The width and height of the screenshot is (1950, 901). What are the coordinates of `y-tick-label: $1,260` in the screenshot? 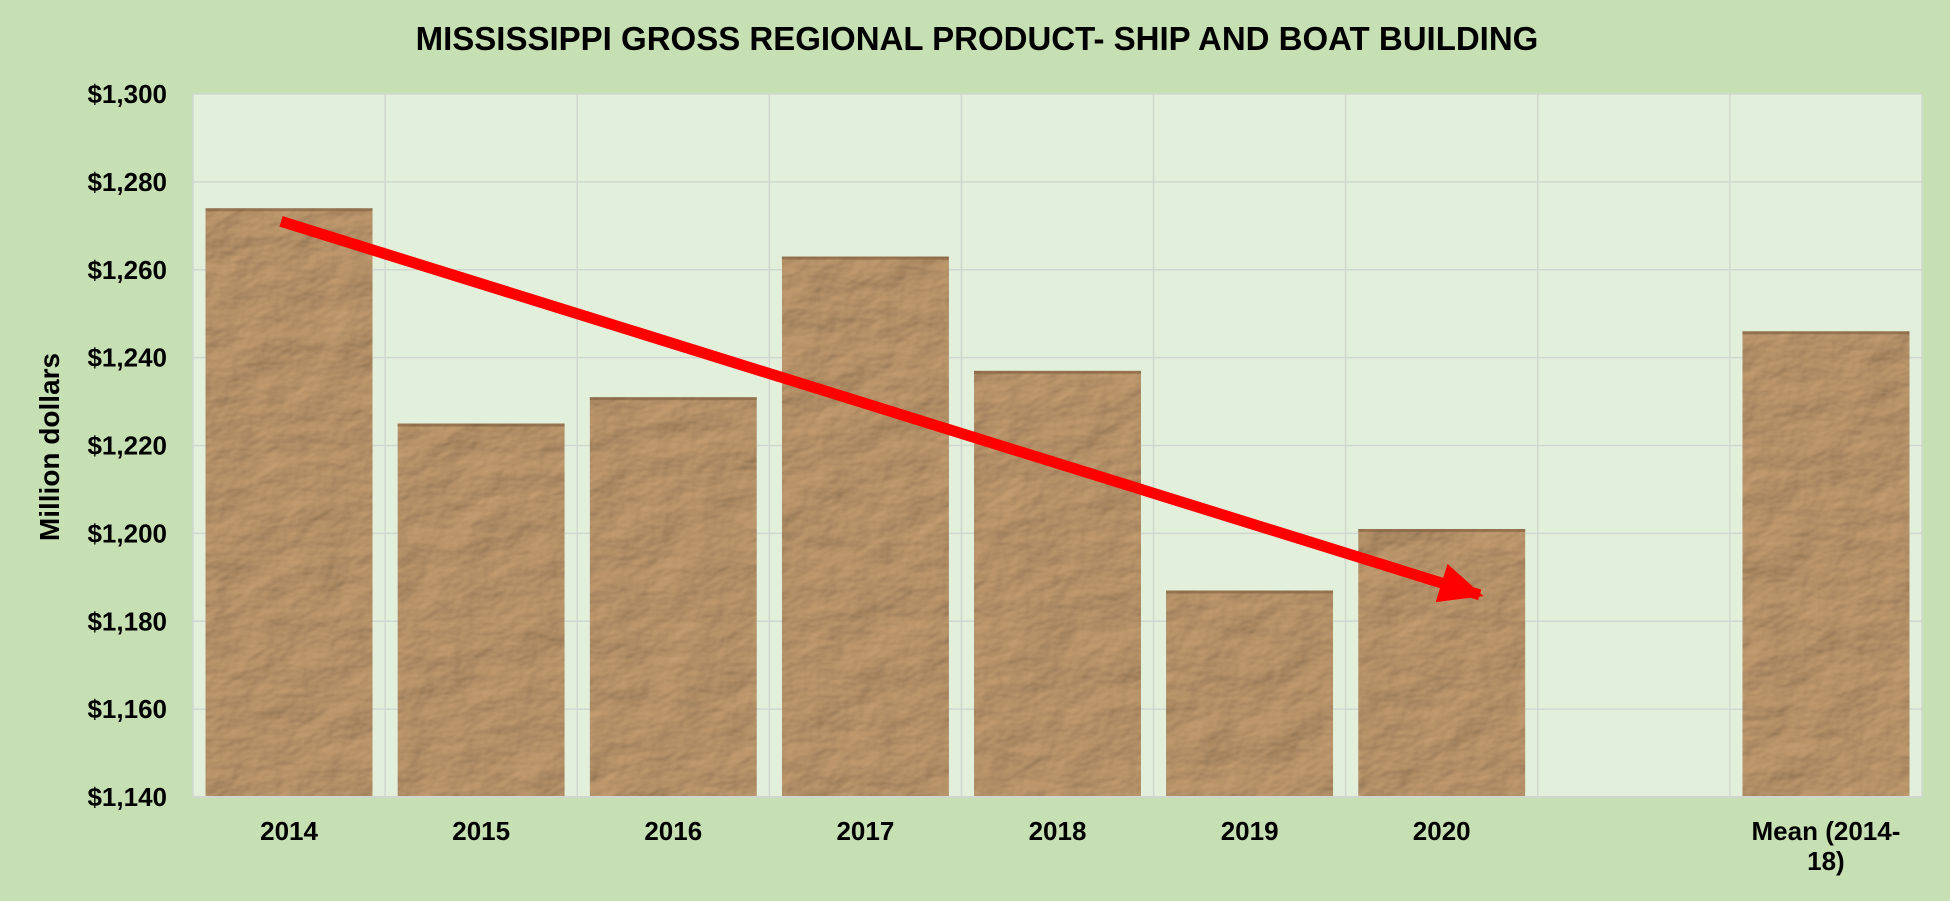 It's located at (127, 270).